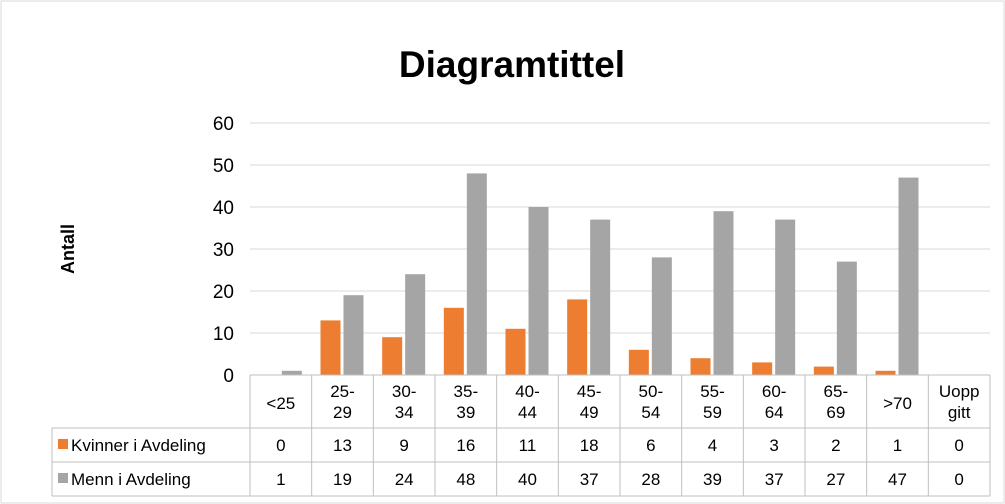 The height and width of the screenshot is (504, 1005). Describe the element at coordinates (131, 479) in the screenshot. I see `series-name: Menn i Avdeling` at that location.